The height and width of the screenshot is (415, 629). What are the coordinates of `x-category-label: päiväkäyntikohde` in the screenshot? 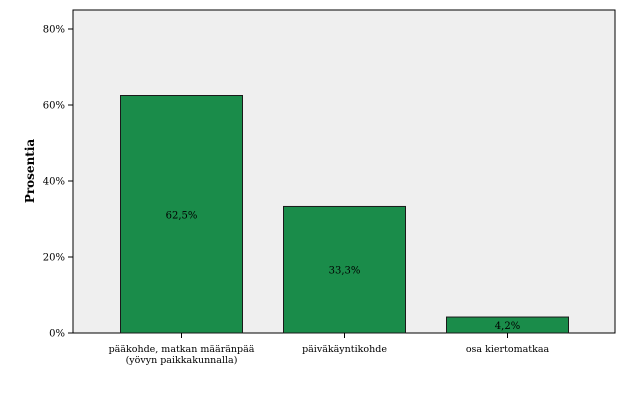 It's located at (344, 349).